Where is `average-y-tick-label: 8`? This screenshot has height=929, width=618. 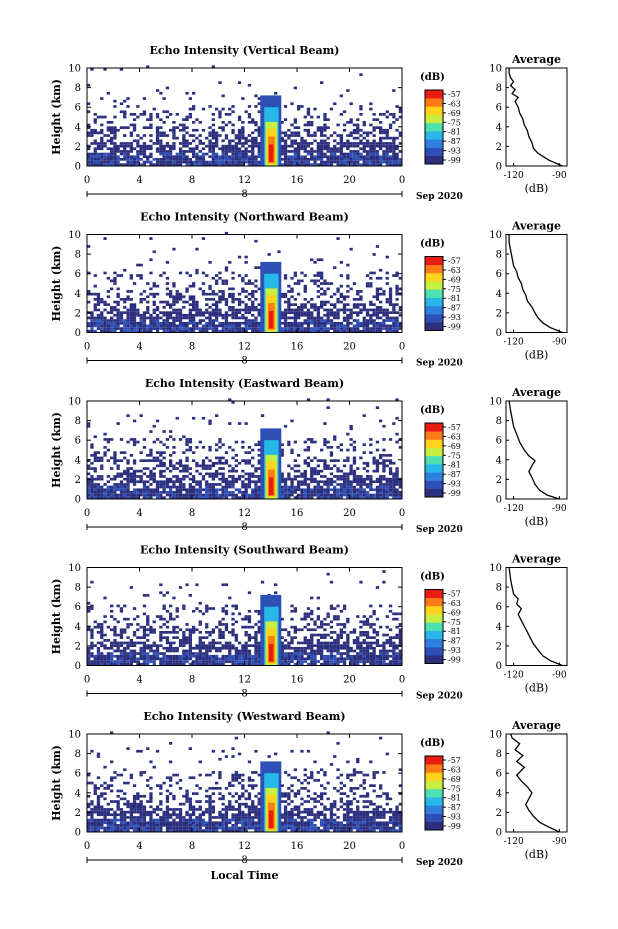 average-y-tick-label: 8 is located at coordinates (499, 421).